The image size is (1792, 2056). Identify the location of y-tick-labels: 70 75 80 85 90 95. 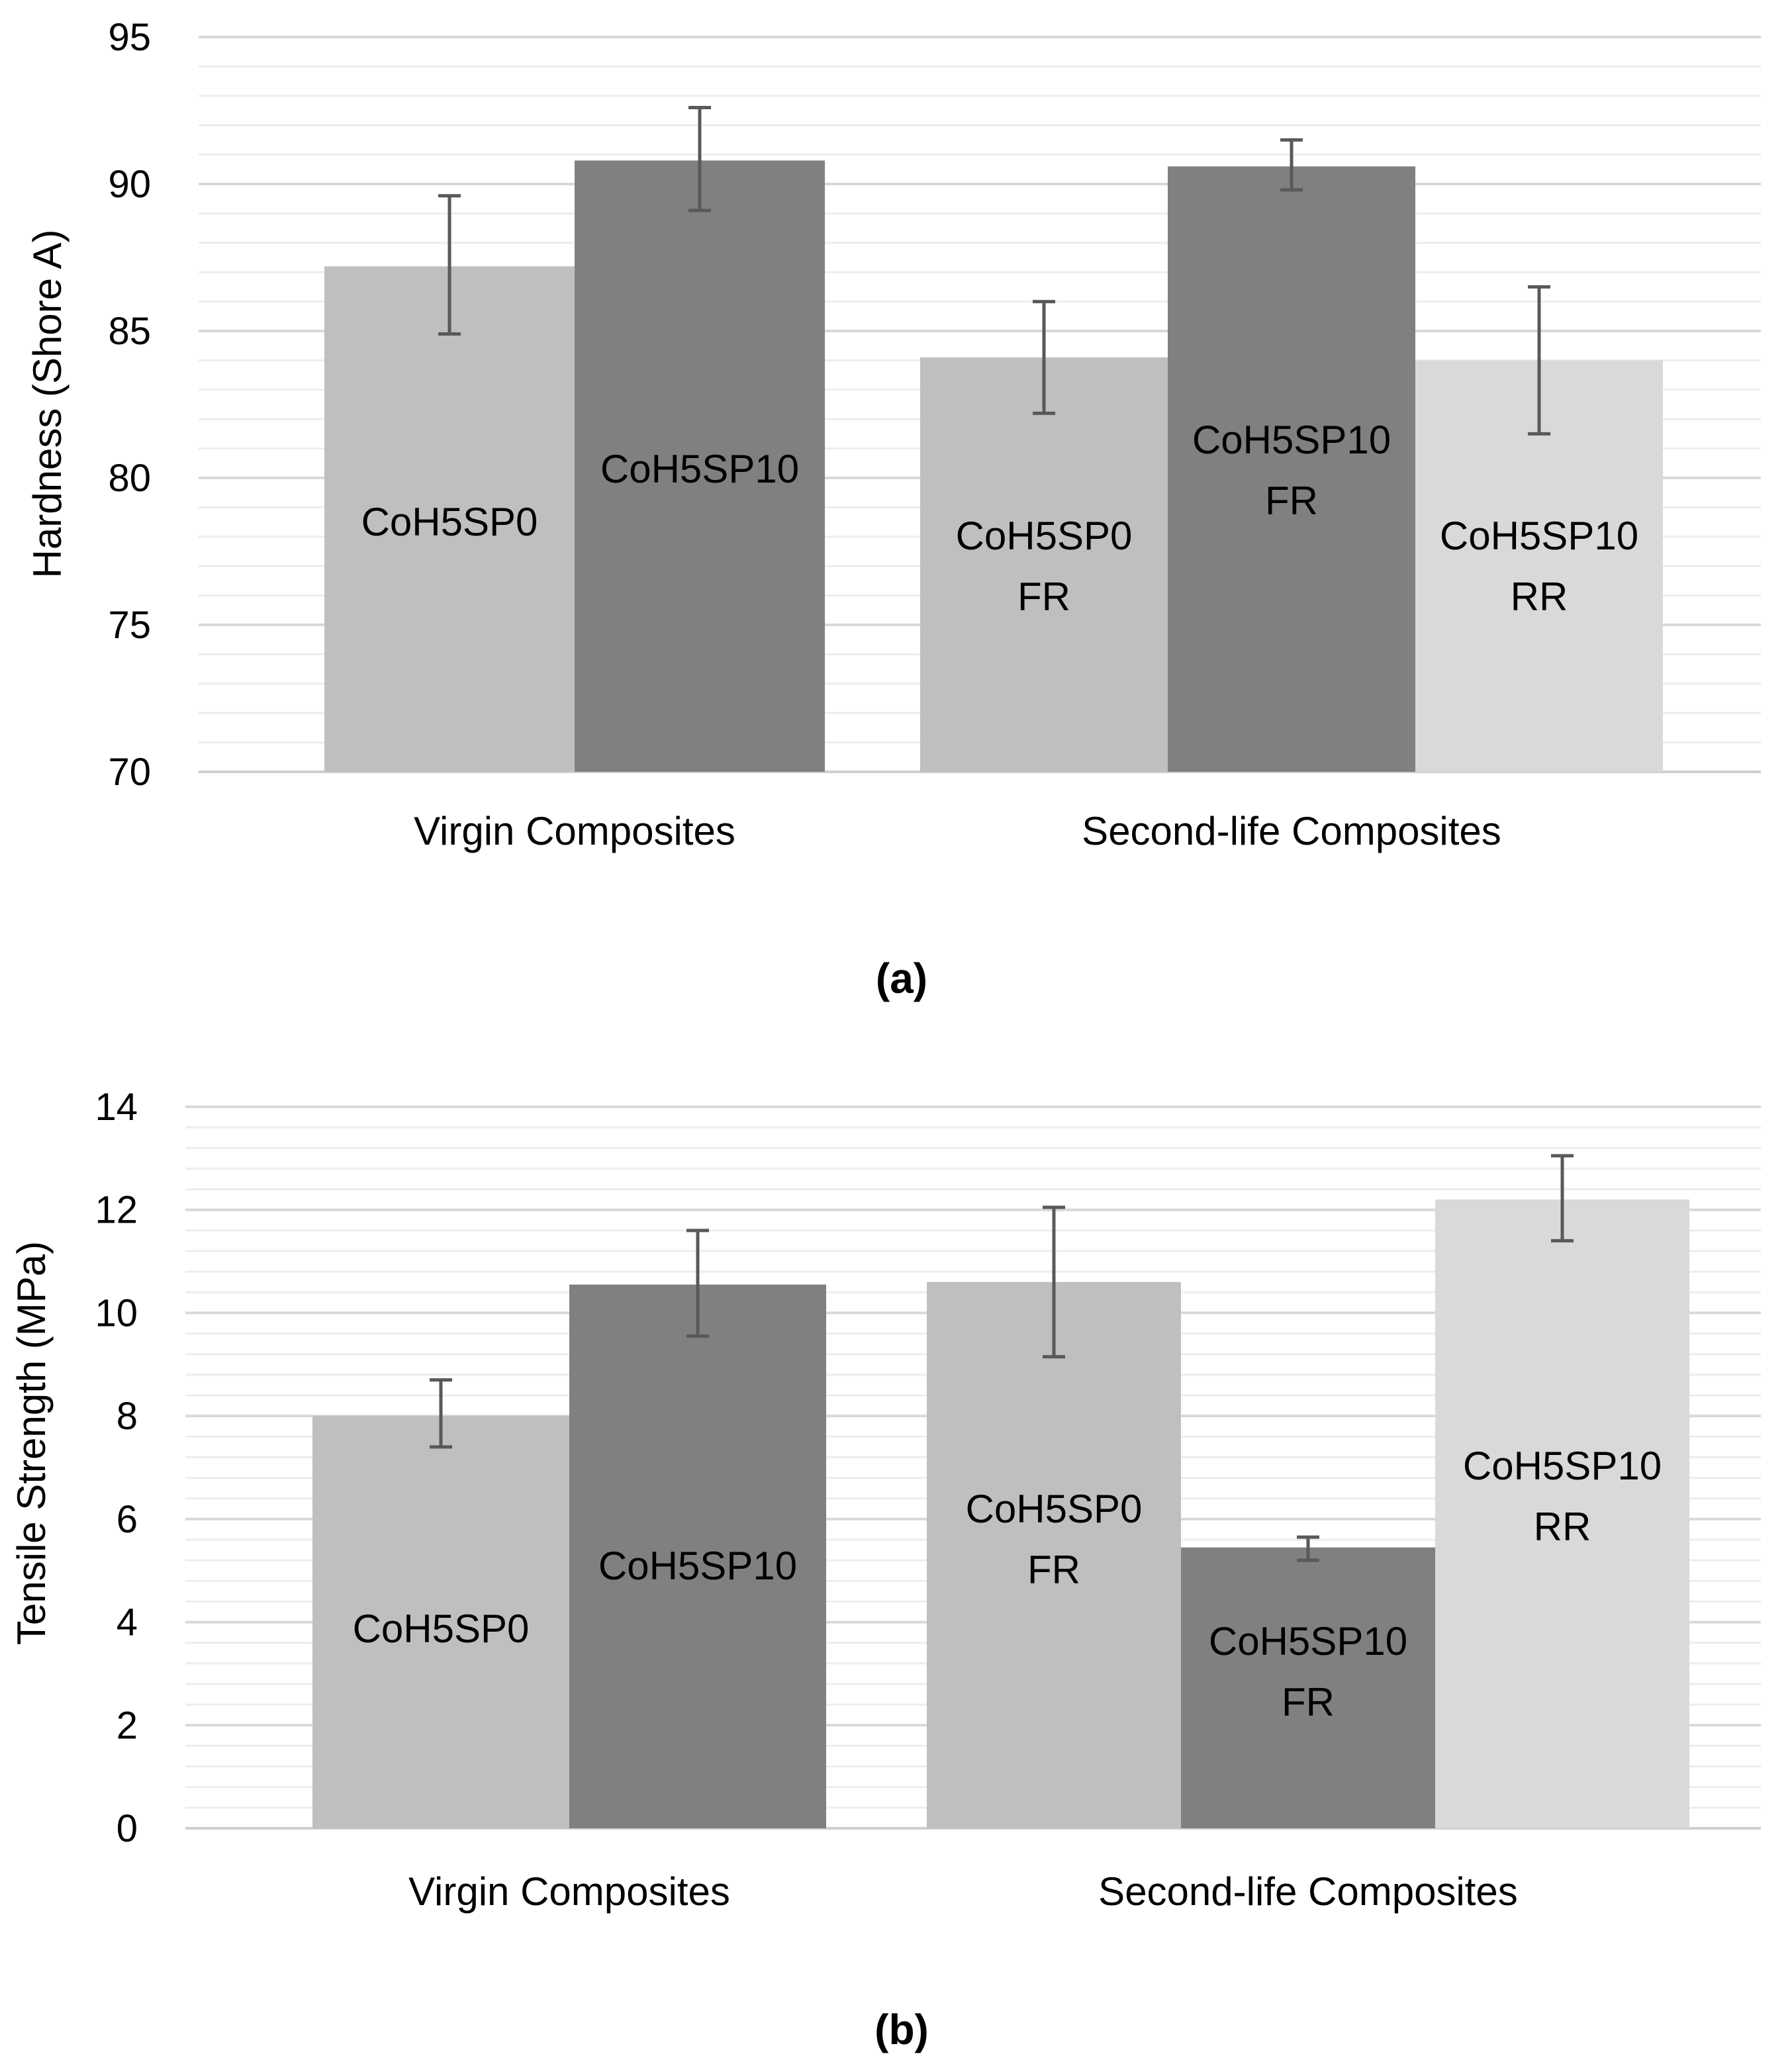
(129, 405).